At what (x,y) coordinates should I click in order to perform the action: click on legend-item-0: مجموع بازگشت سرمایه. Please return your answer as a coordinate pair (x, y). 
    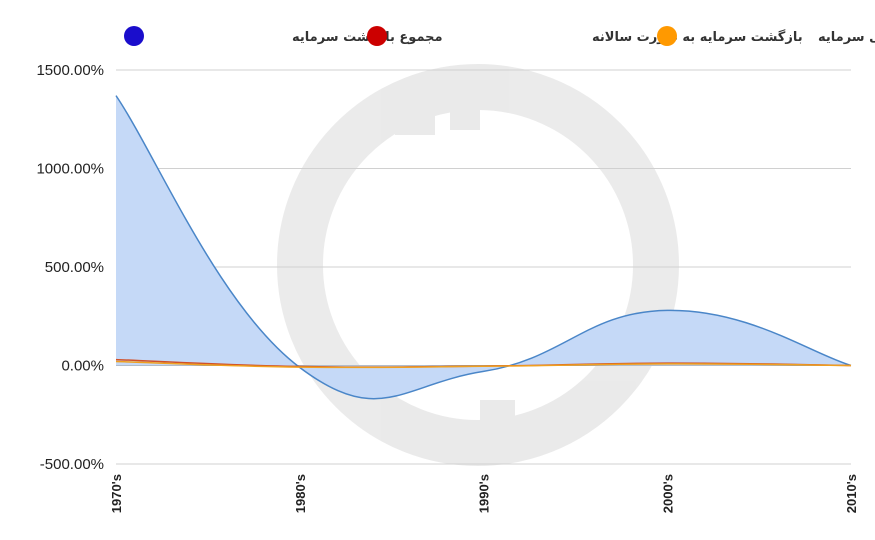
    Looking at the image, I should click on (283, 36).